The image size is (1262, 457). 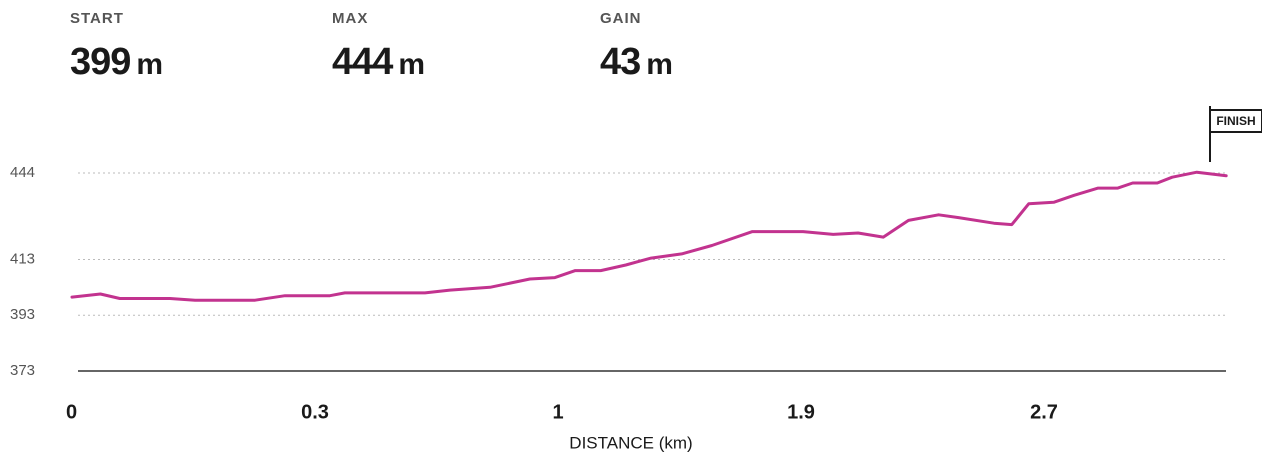 What do you see at coordinates (801, 412) in the screenshot?
I see `x-tick-label: 1.9` at bounding box center [801, 412].